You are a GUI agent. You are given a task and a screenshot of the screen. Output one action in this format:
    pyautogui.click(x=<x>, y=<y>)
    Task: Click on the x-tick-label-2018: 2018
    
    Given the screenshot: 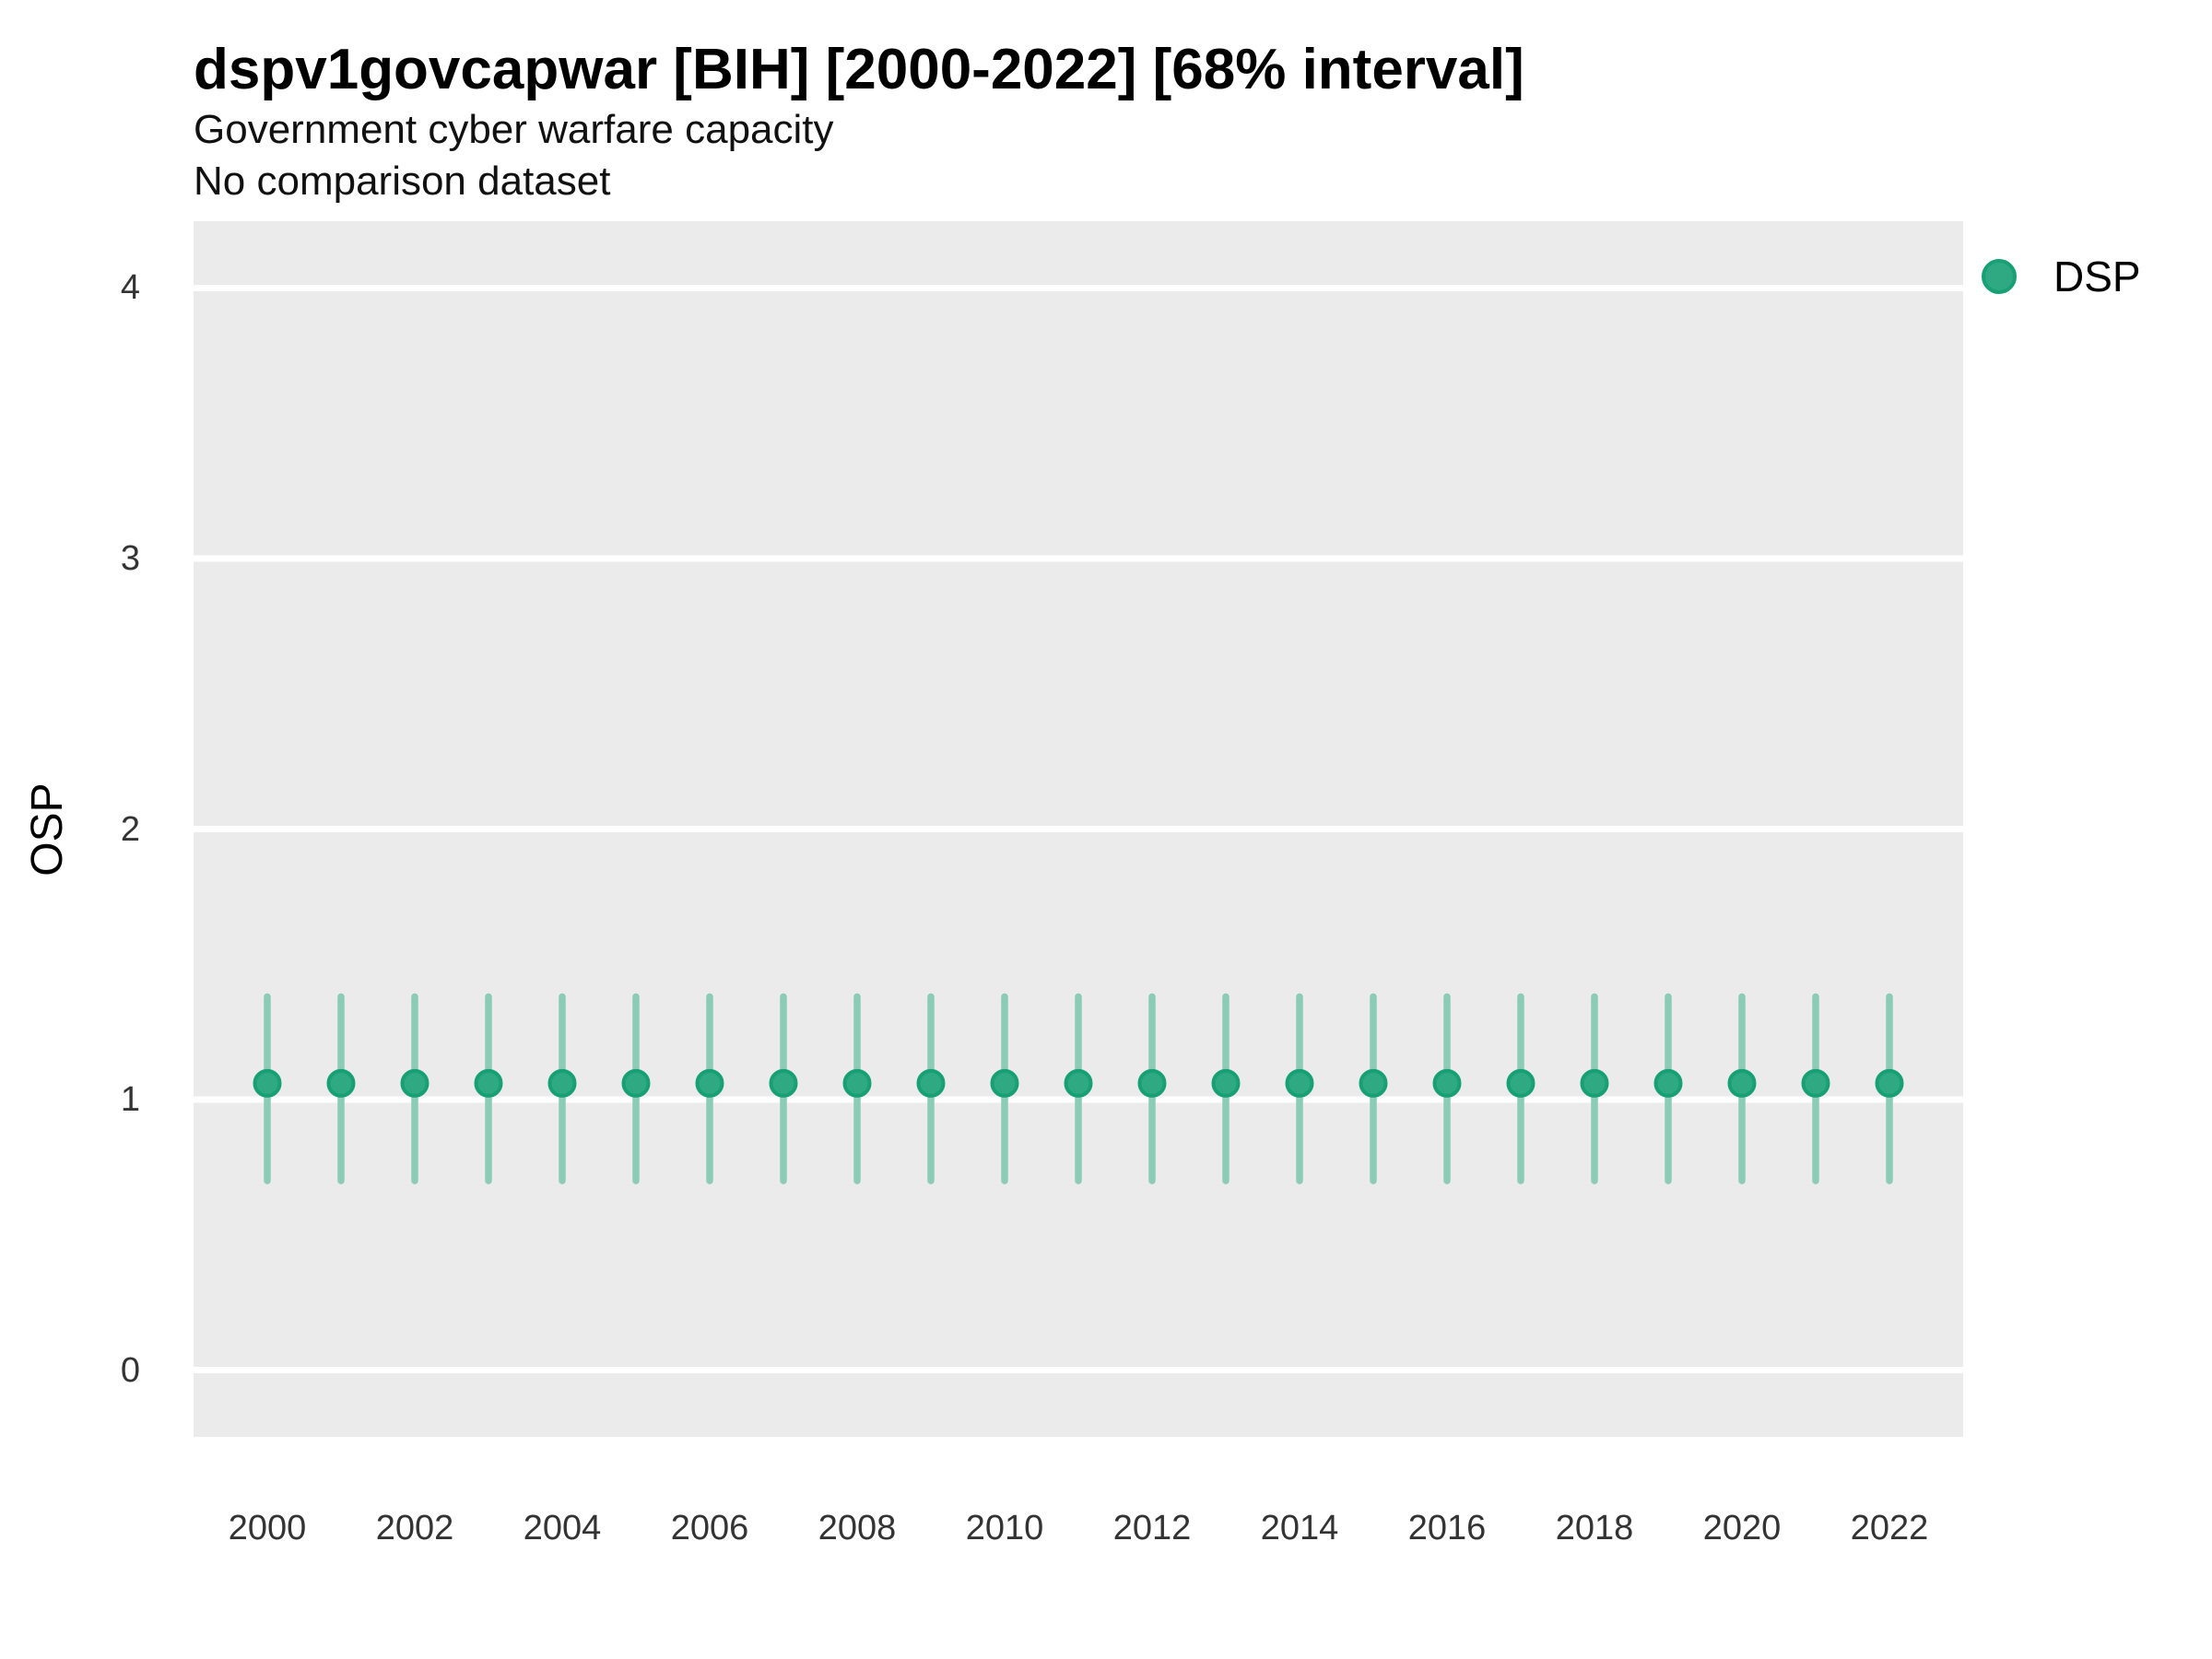 What is the action you would take?
    pyautogui.click(x=1594, y=1528)
    